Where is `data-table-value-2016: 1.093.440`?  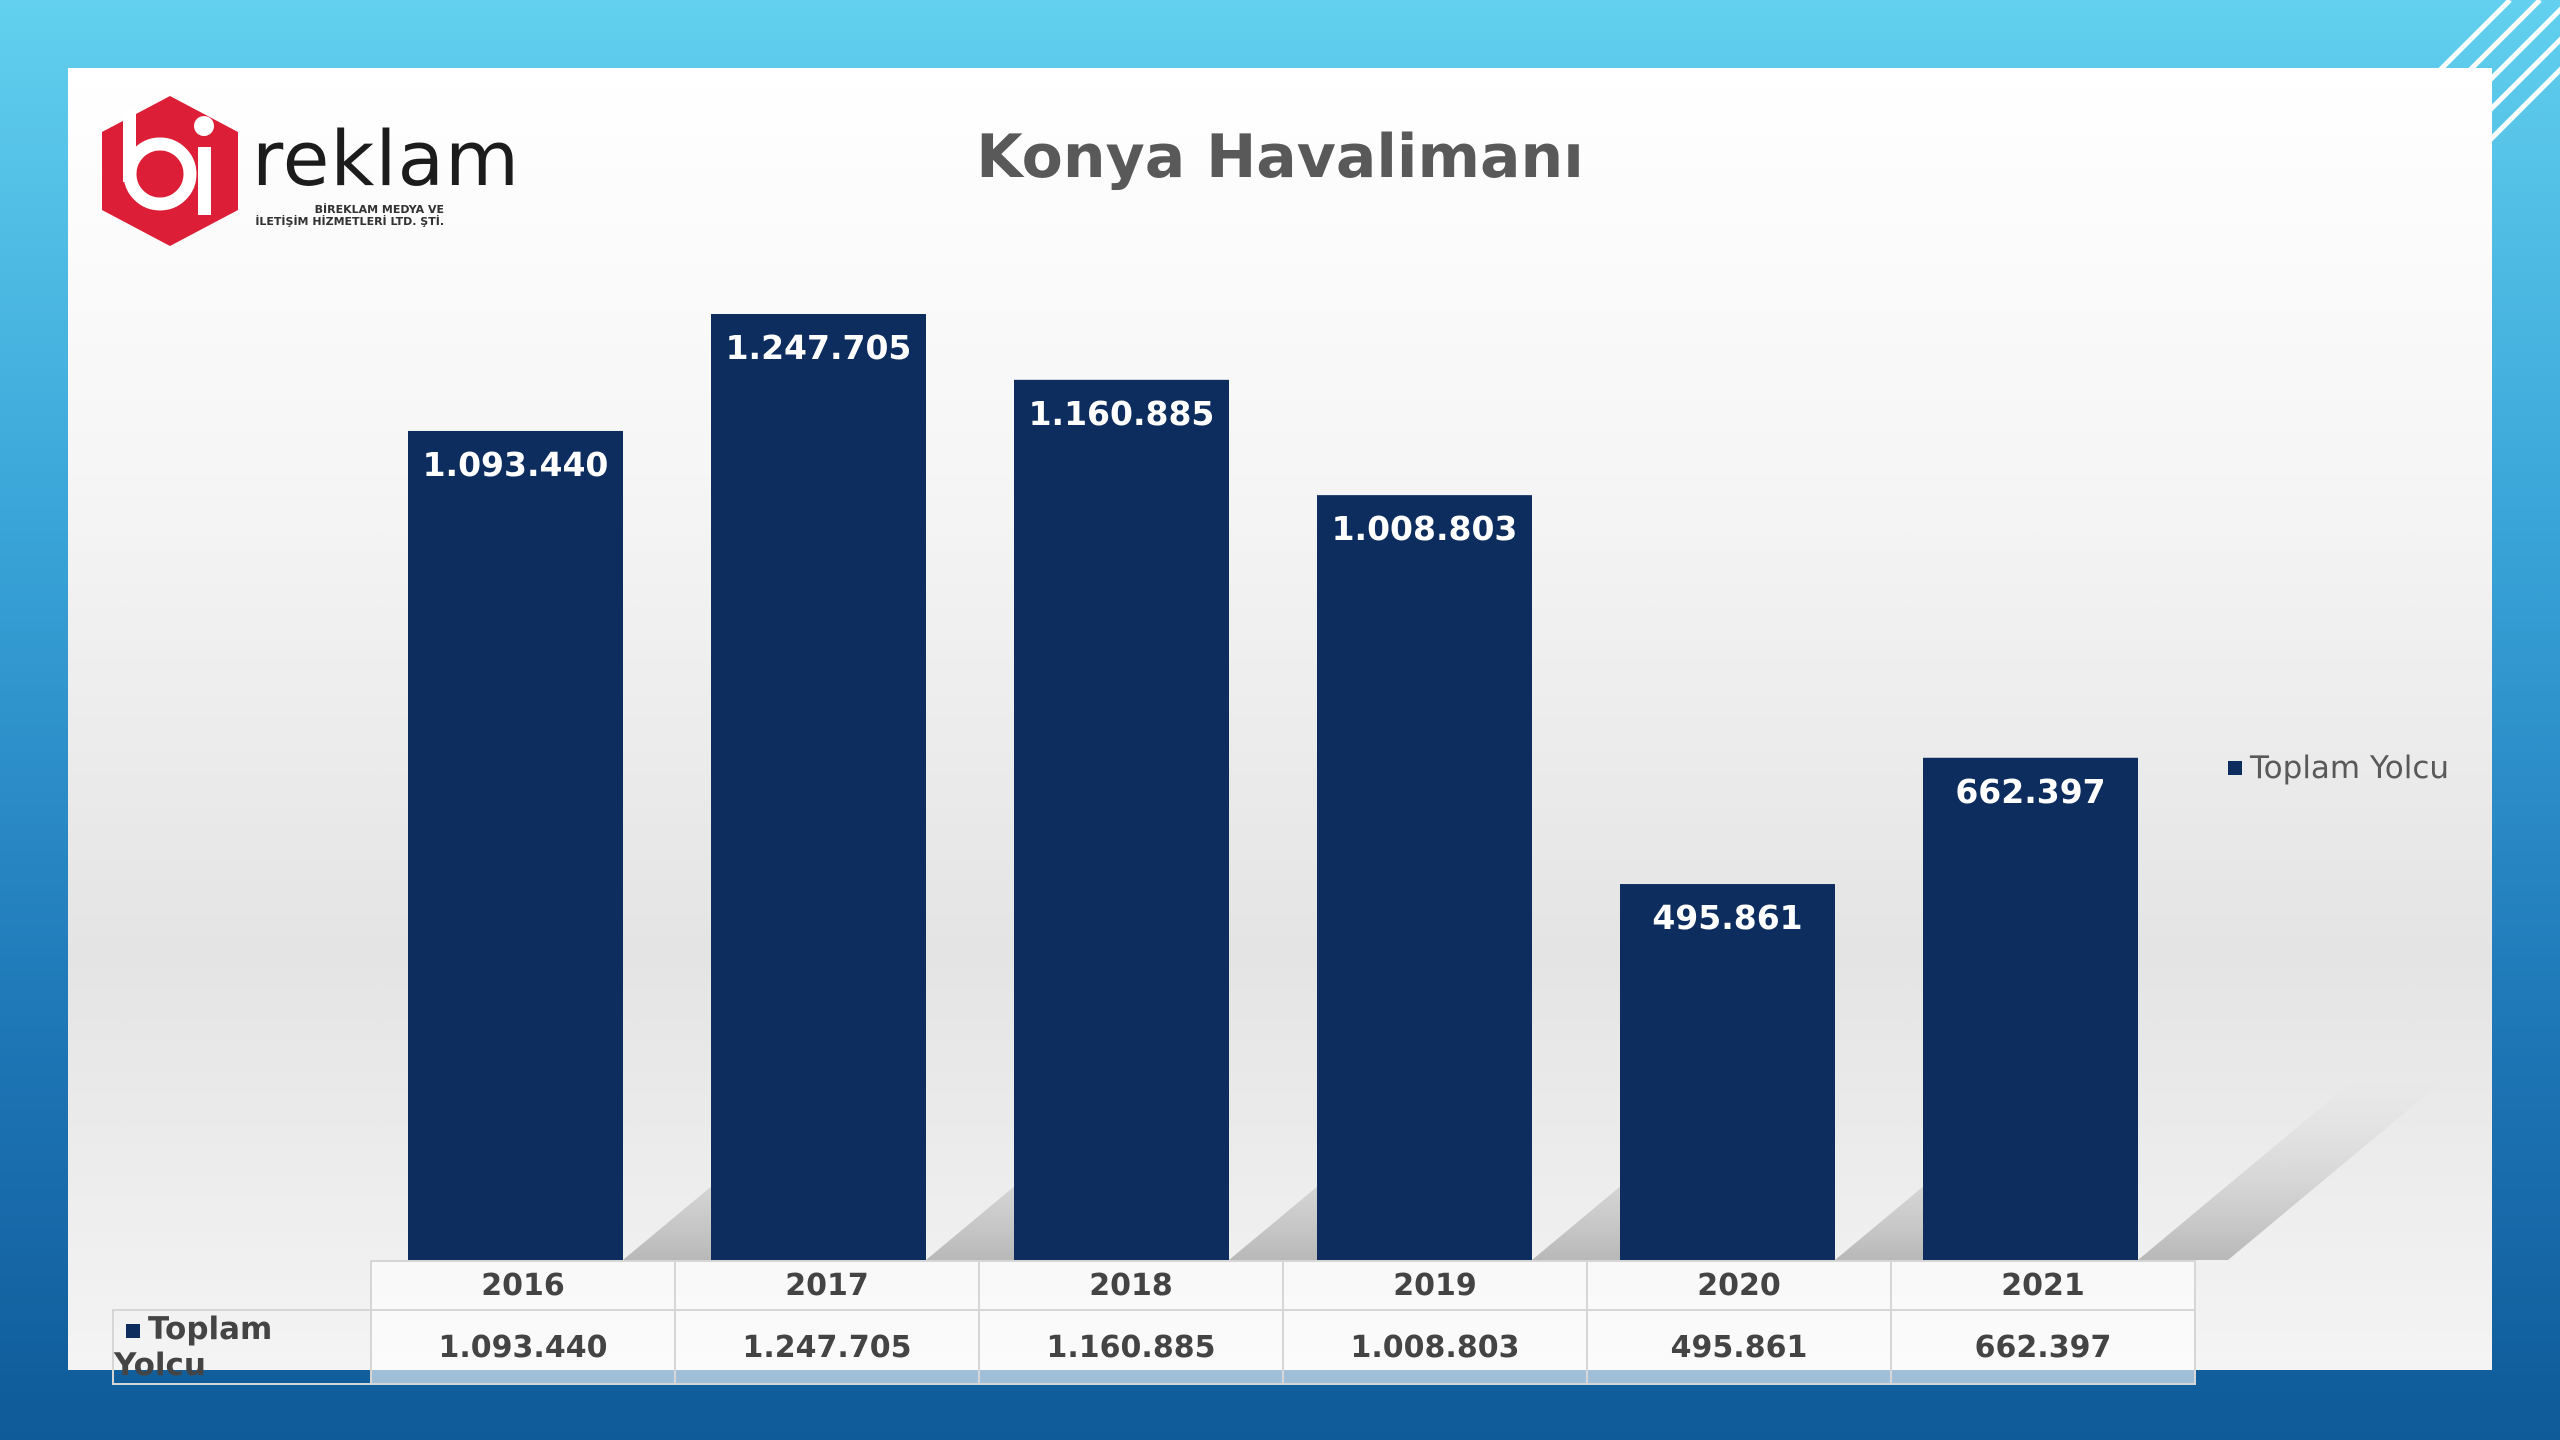
data-table-value-2016: 1.093.440 is located at coordinates (523, 1347).